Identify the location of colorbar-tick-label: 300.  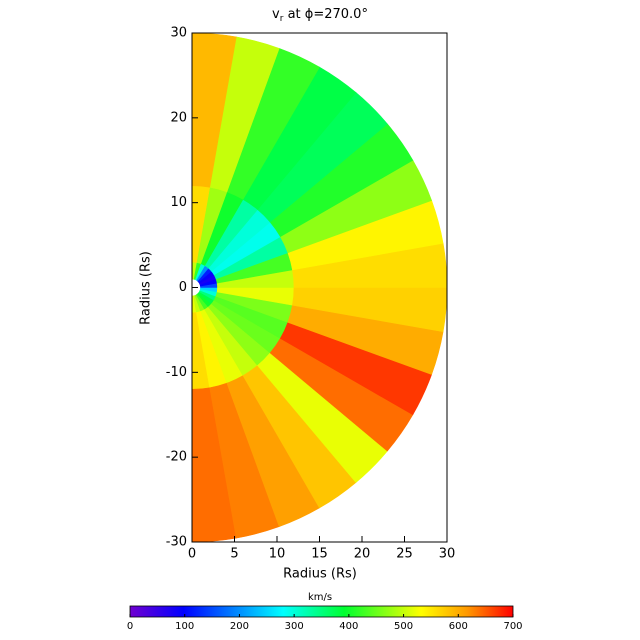
(294, 626).